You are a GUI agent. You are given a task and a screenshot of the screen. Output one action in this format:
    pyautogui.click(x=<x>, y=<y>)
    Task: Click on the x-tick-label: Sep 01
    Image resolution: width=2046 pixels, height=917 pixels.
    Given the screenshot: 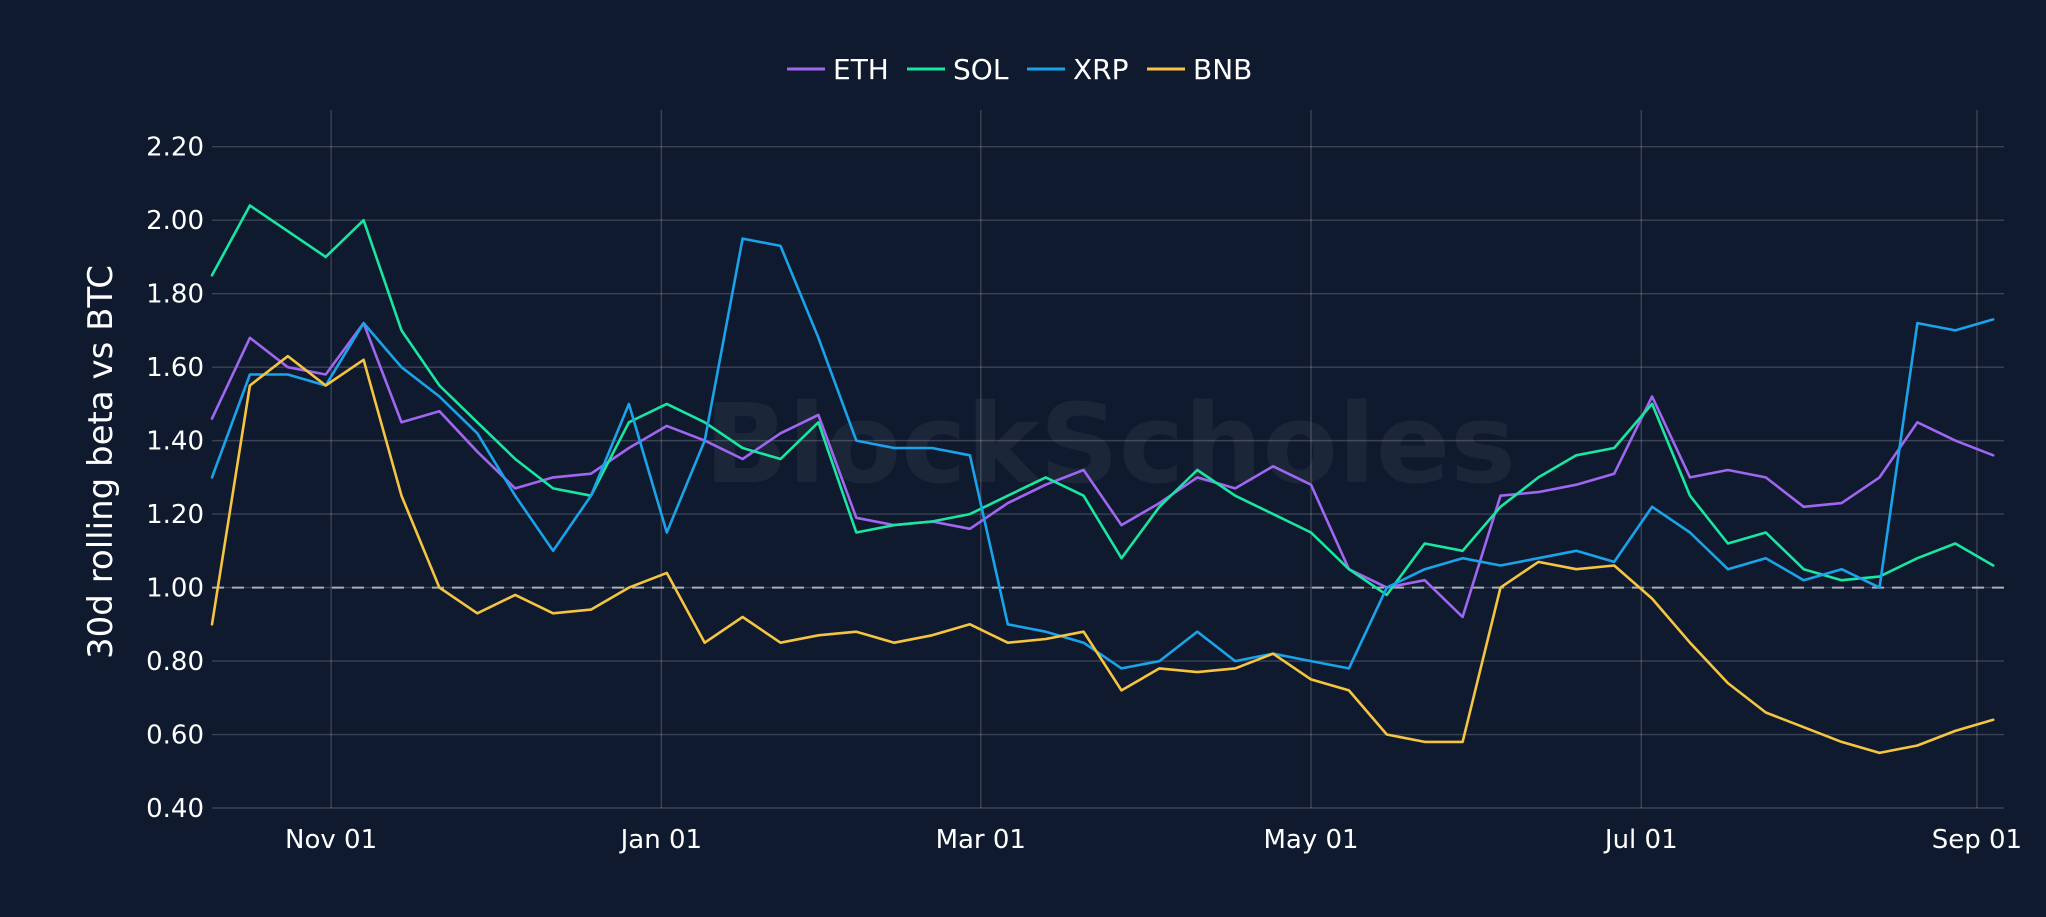 What is the action you would take?
    pyautogui.click(x=1977, y=840)
    